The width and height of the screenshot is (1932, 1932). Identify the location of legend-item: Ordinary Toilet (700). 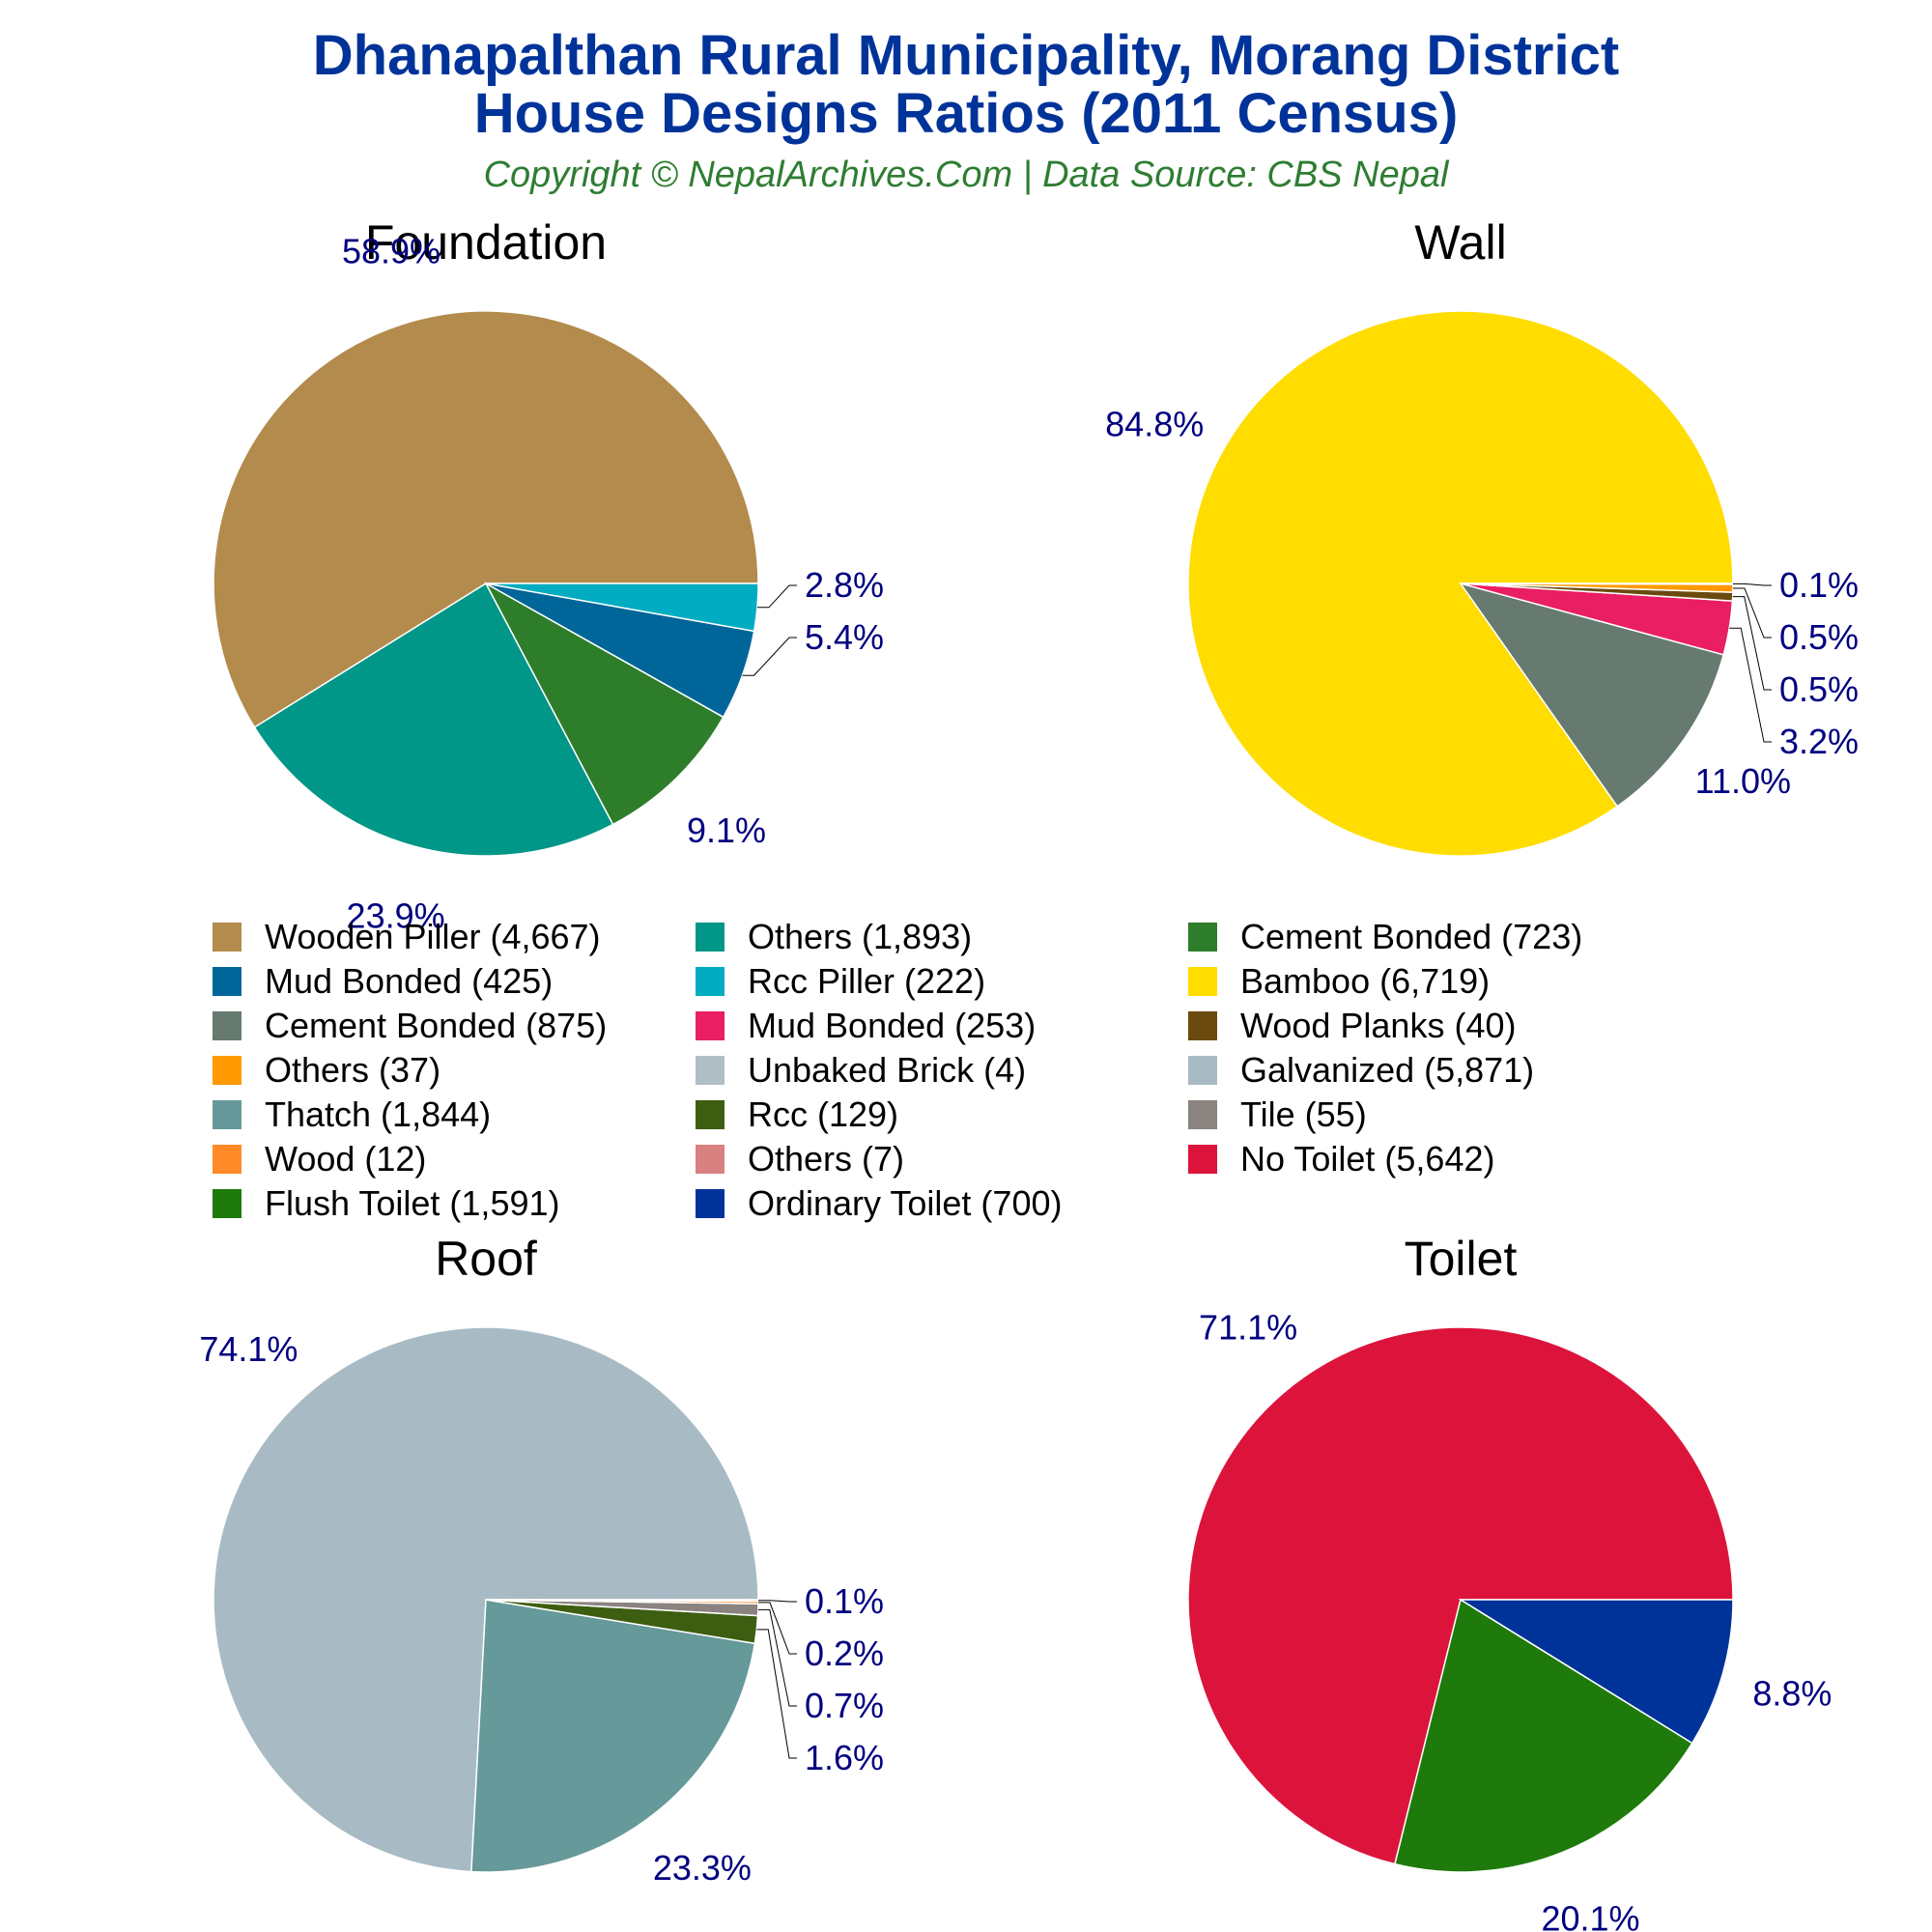
(879, 1203).